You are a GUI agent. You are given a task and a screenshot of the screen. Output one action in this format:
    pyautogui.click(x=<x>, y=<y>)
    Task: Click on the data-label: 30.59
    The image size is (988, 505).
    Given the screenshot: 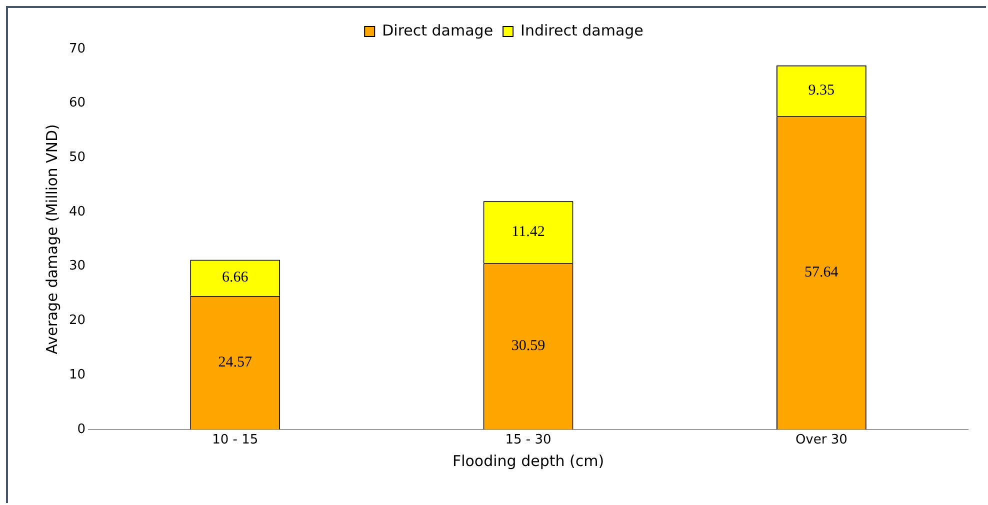 What is the action you would take?
    pyautogui.click(x=528, y=346)
    